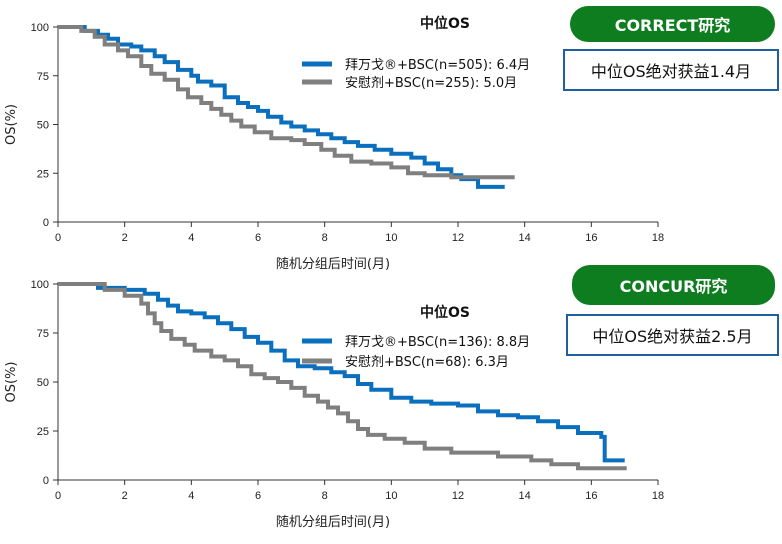  I want to click on correct-study-badge: CORRECT研究, so click(672, 24).